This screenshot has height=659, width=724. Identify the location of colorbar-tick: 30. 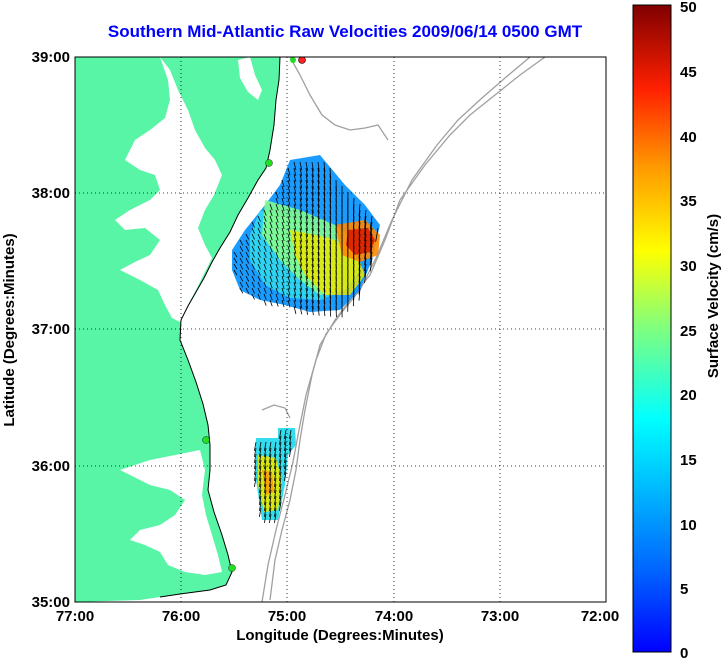
(688, 266).